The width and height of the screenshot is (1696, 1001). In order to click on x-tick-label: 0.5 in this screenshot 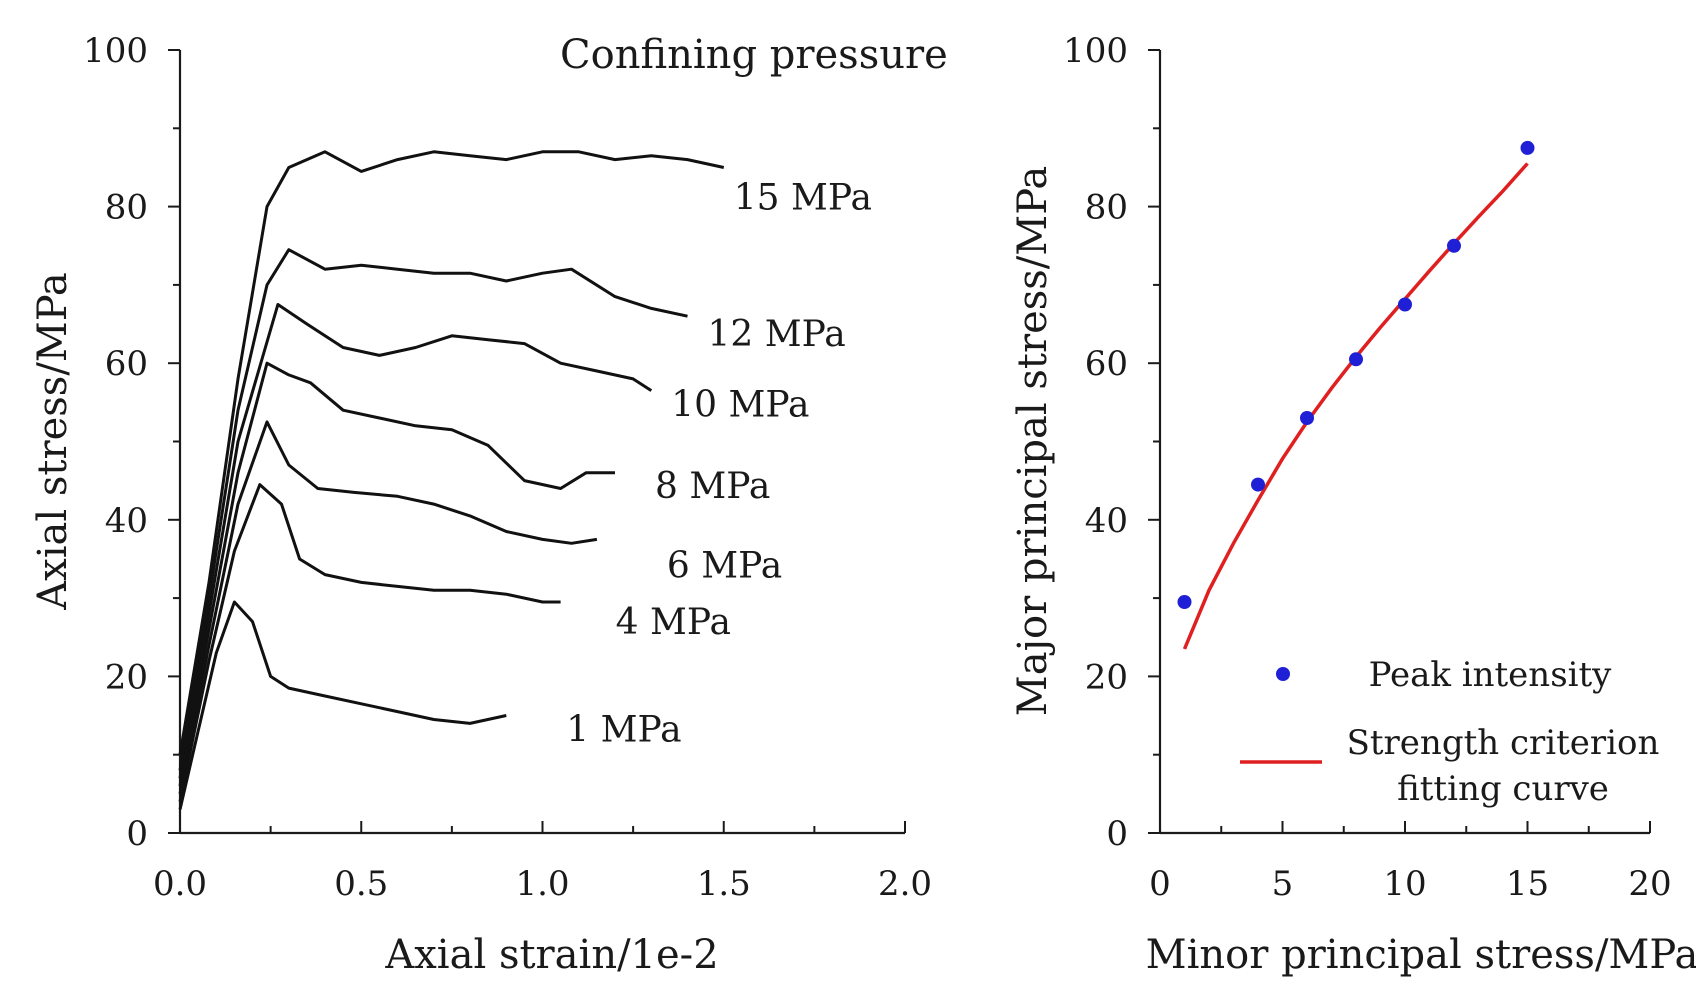, I will do `click(361, 884)`.